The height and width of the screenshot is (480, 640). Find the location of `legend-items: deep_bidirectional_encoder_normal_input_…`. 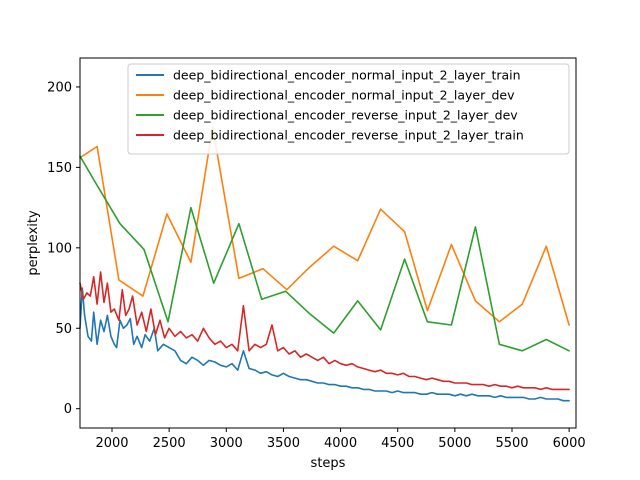

legend-items: deep_bidirectional_encoder_normal_input_… is located at coordinates (330, 105).